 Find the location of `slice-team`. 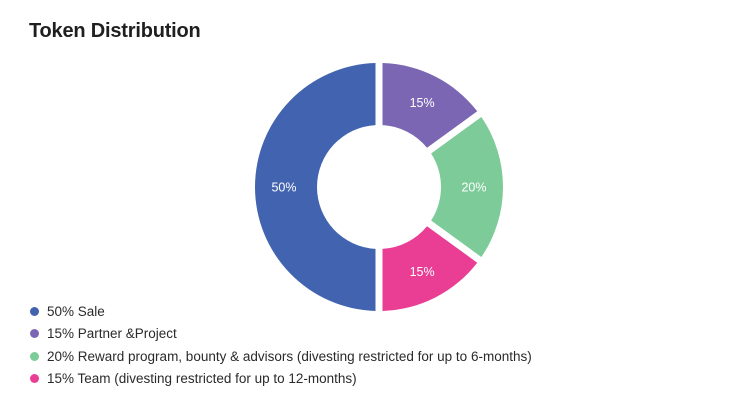

slice-team is located at coordinates (430, 268).